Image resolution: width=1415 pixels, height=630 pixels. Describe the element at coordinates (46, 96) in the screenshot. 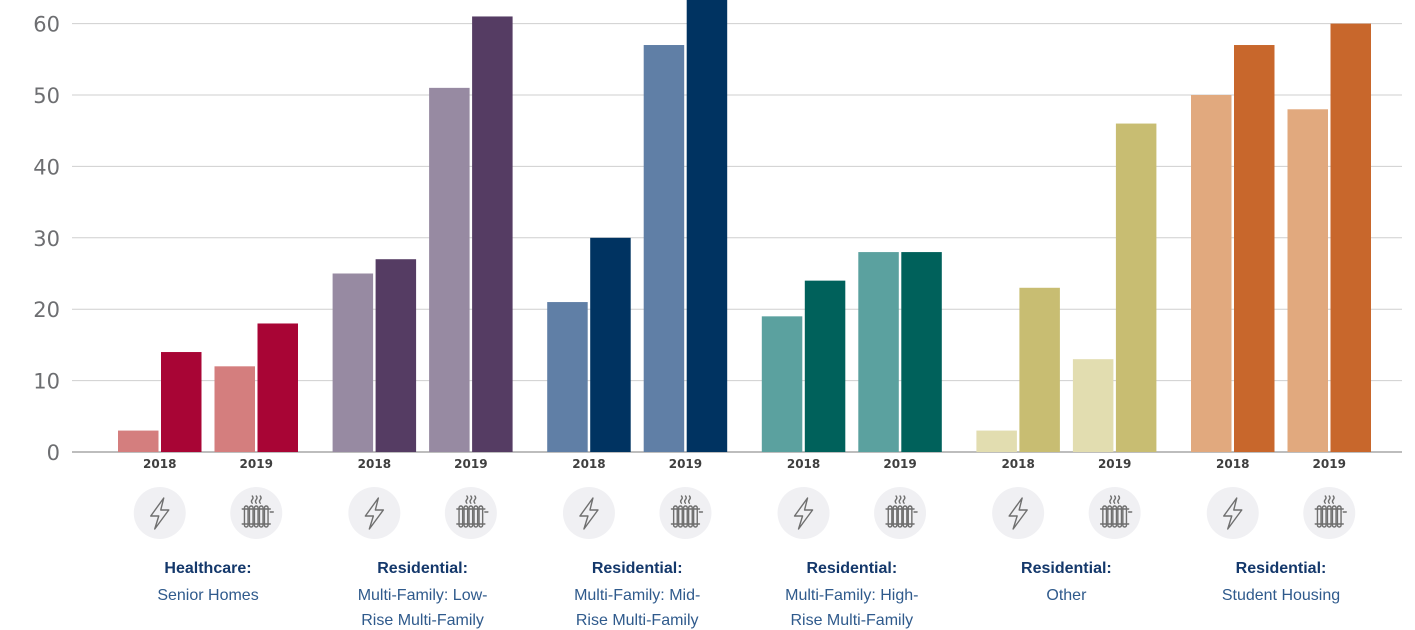

I see `y-tick-label: 50` at that location.